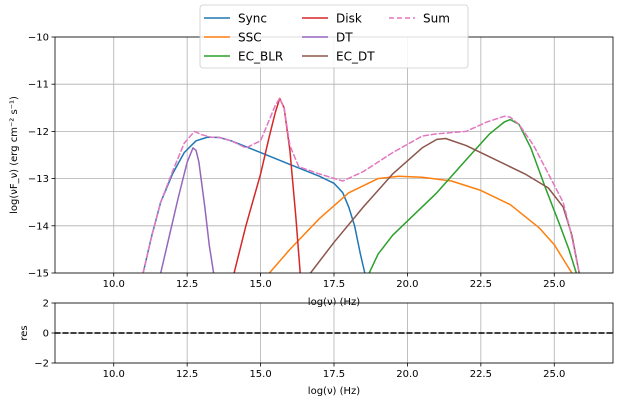 The height and width of the screenshot is (405, 623). What do you see at coordinates (334, 302) in the screenshot?
I see `main-x-axis-label: log(ν) (Hz)` at bounding box center [334, 302].